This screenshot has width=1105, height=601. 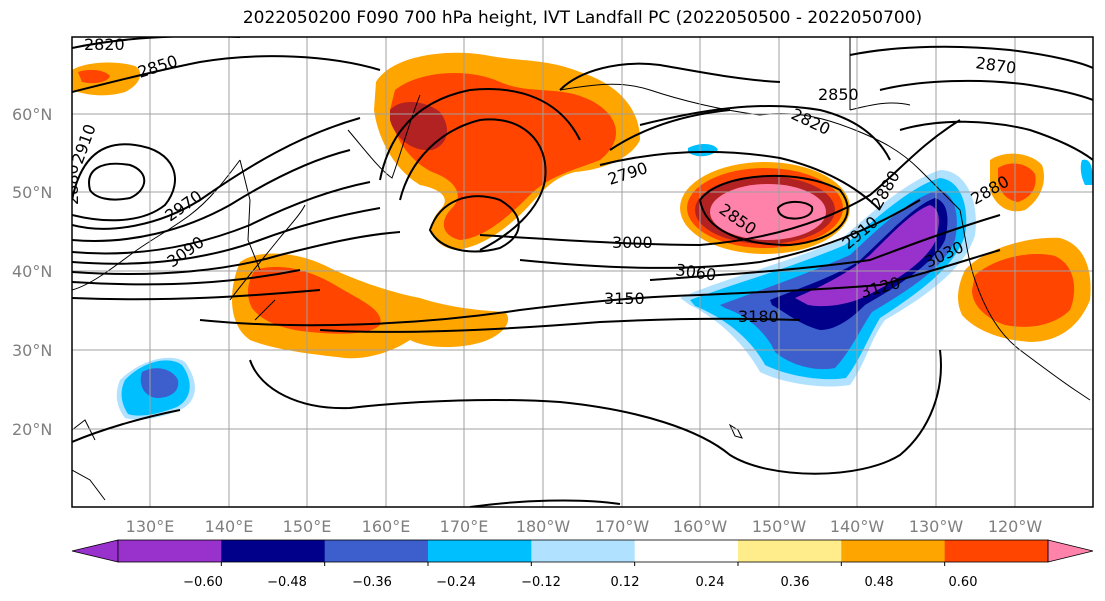 I want to click on contour-3060w, so click(x=236, y=253).